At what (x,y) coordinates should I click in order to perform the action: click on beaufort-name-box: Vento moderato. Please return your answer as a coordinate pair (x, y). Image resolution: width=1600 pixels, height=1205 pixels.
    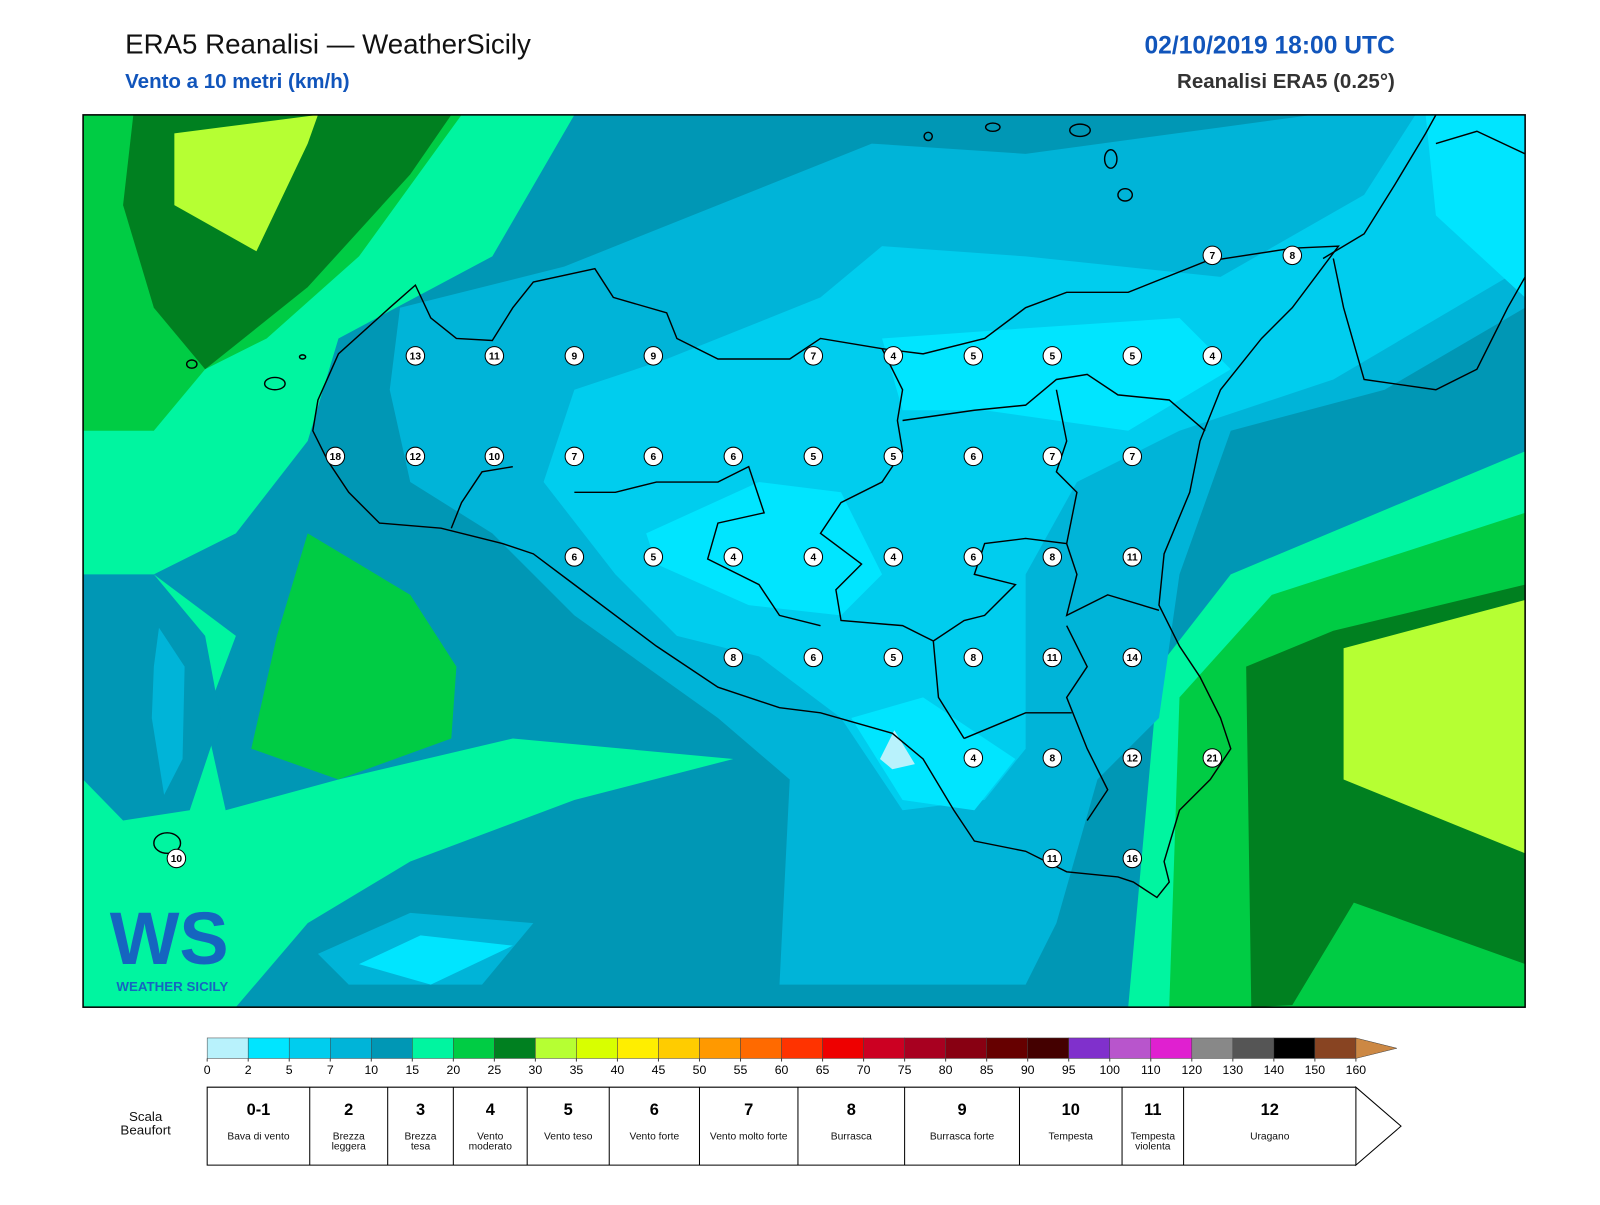
    Looking at the image, I should click on (490, 1142).